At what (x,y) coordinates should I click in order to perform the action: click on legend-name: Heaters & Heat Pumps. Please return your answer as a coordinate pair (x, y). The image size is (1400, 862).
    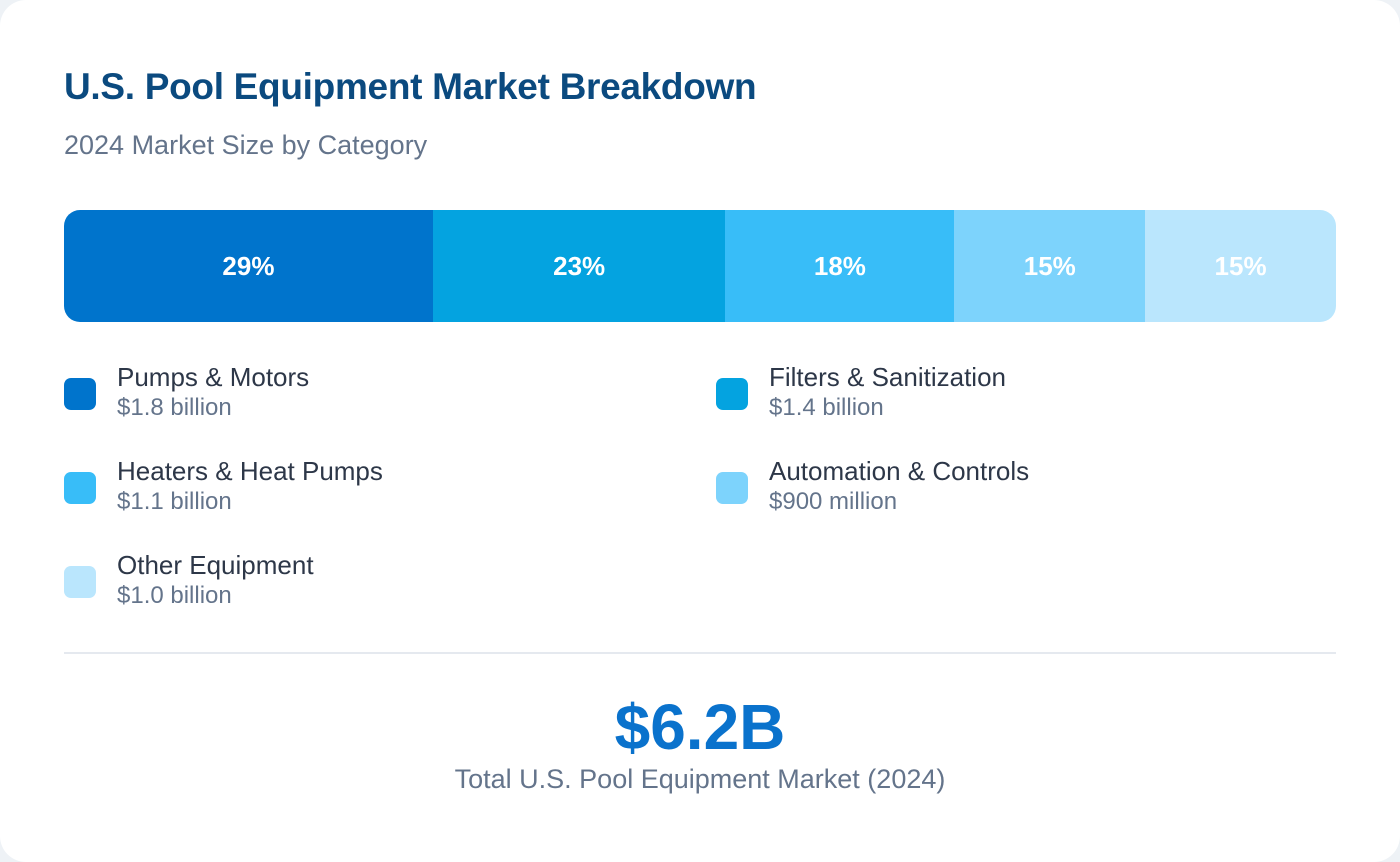
    Looking at the image, I should click on (250, 471).